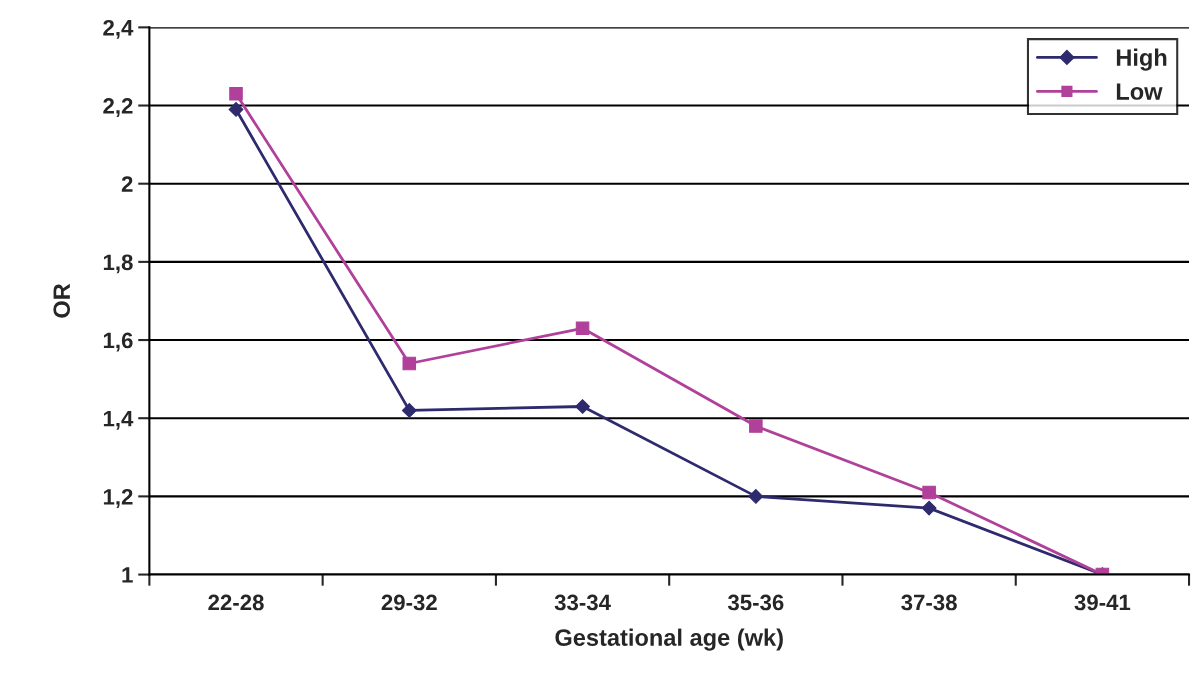 This screenshot has width=1195, height=684. What do you see at coordinates (1139, 91) in the screenshot?
I see `legend-label: Low` at bounding box center [1139, 91].